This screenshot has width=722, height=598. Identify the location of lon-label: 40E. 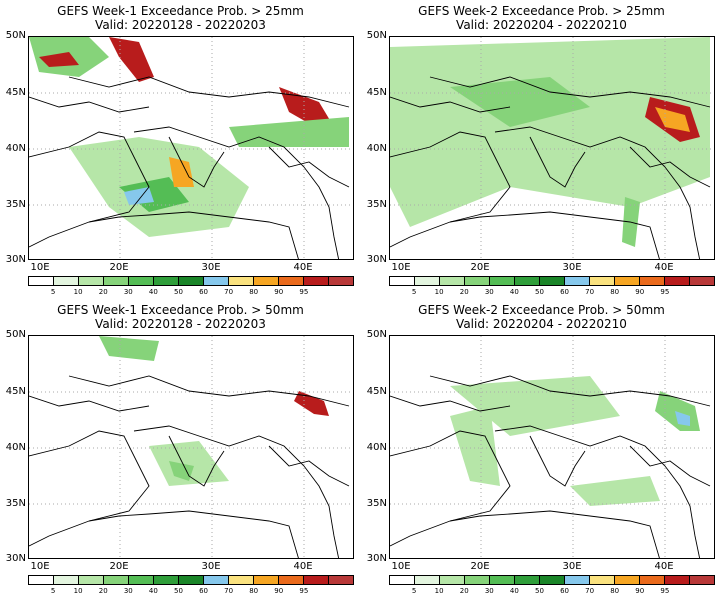
(664, 566).